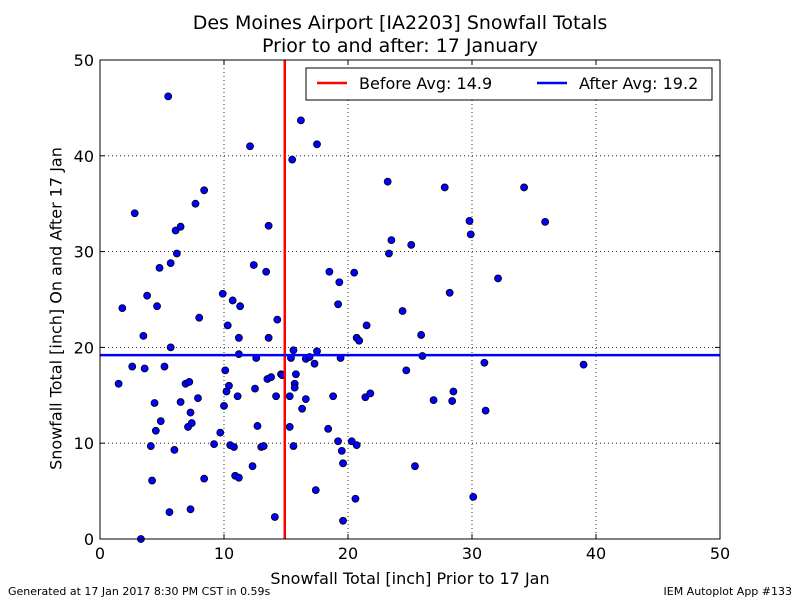  I want to click on chart-subtitle: Prior to and after: 17 January, so click(400, 46).